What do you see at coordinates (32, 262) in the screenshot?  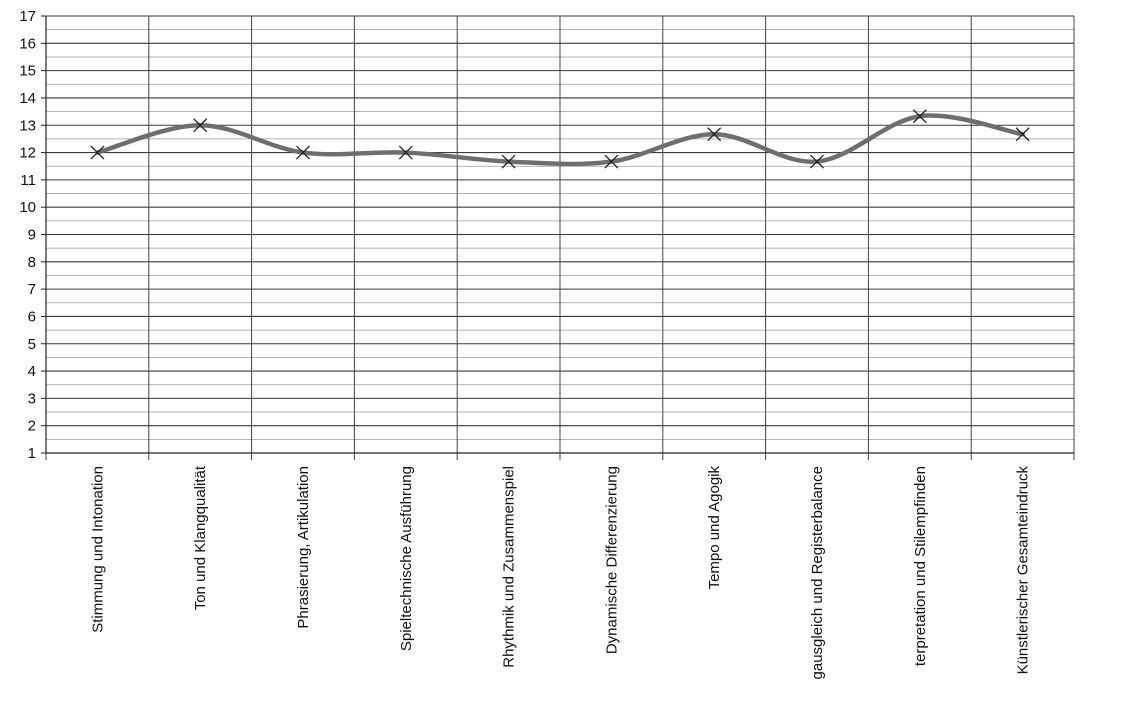 I see `y-tick-label: 8` at bounding box center [32, 262].